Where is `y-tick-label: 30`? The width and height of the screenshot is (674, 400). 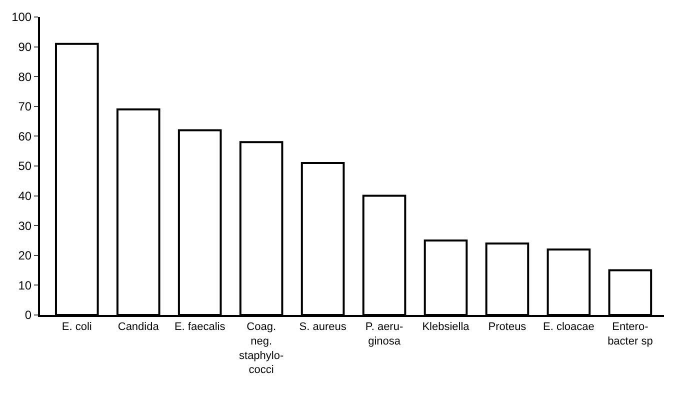 y-tick-label: 30 is located at coordinates (25, 225).